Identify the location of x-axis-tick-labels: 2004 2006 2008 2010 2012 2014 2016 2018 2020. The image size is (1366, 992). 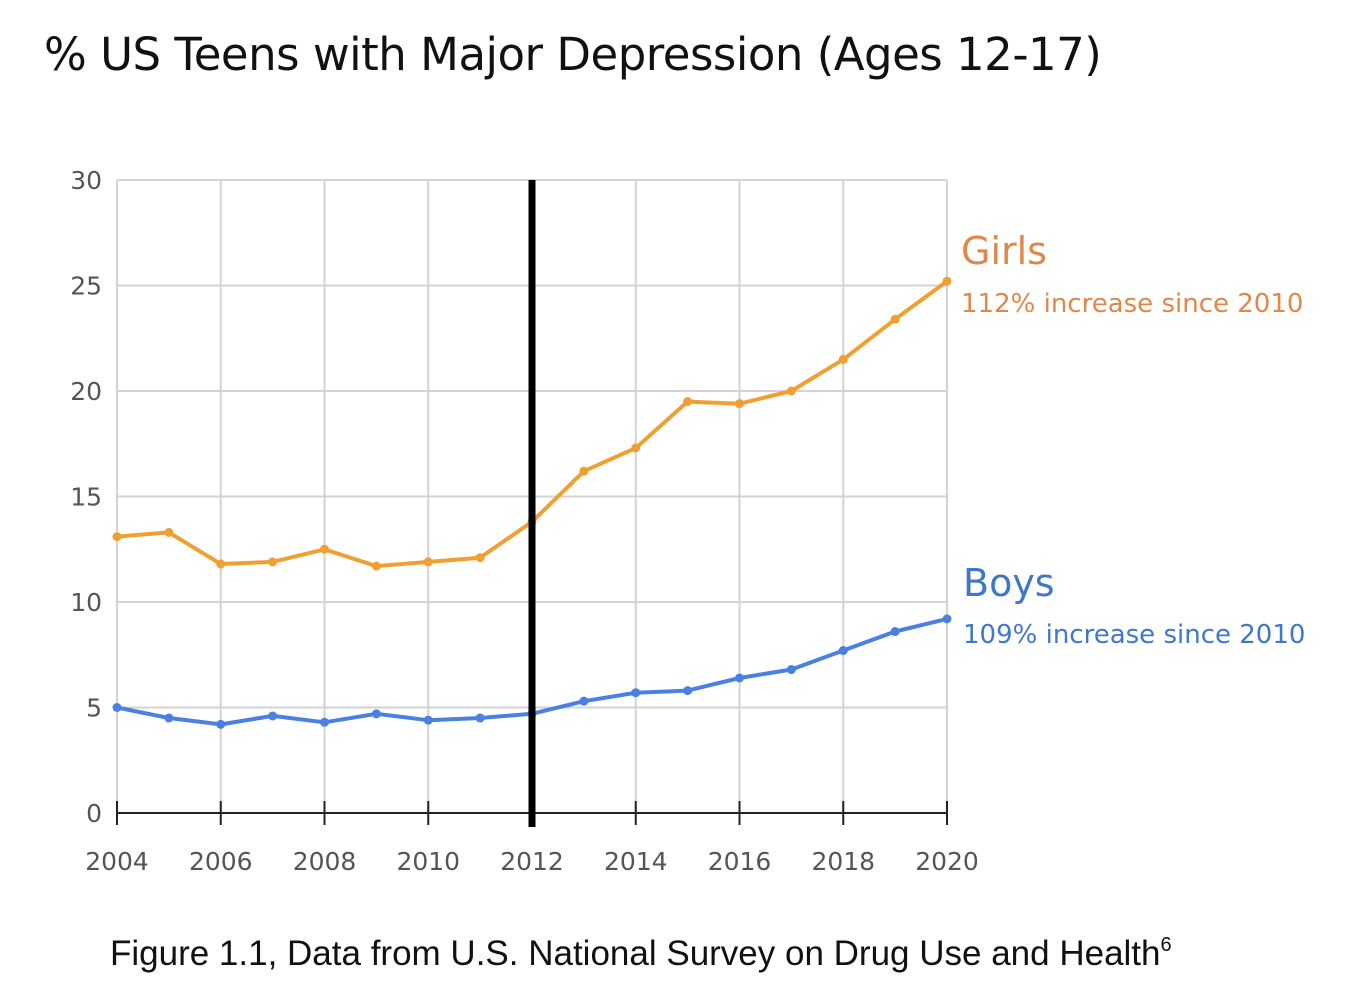
(532, 861).